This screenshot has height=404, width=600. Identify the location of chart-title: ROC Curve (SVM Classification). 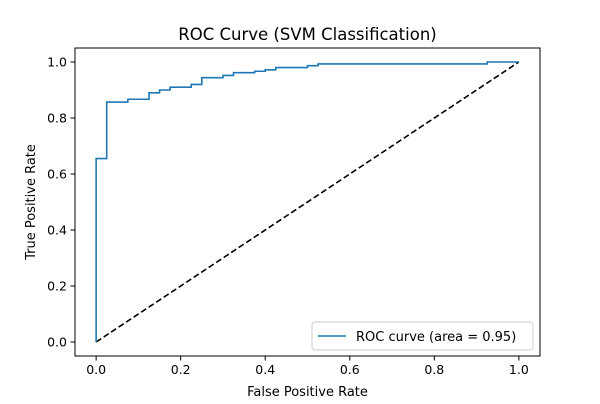
(307, 34).